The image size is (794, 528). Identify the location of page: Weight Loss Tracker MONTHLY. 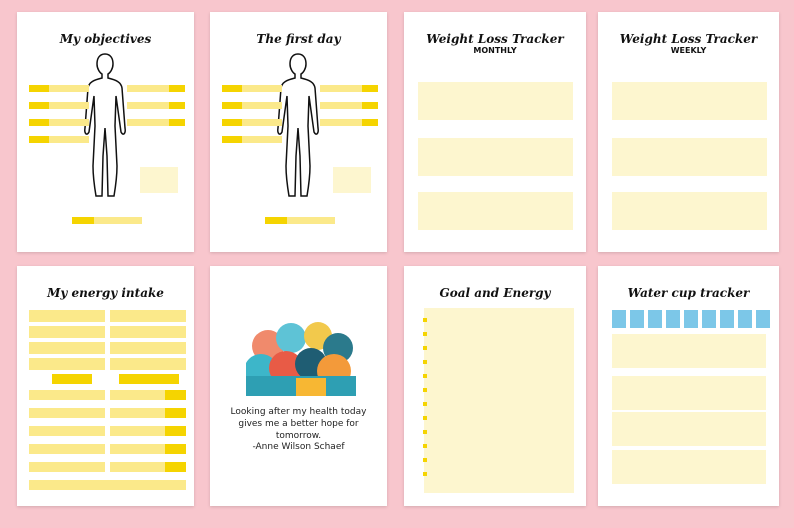
(495, 132).